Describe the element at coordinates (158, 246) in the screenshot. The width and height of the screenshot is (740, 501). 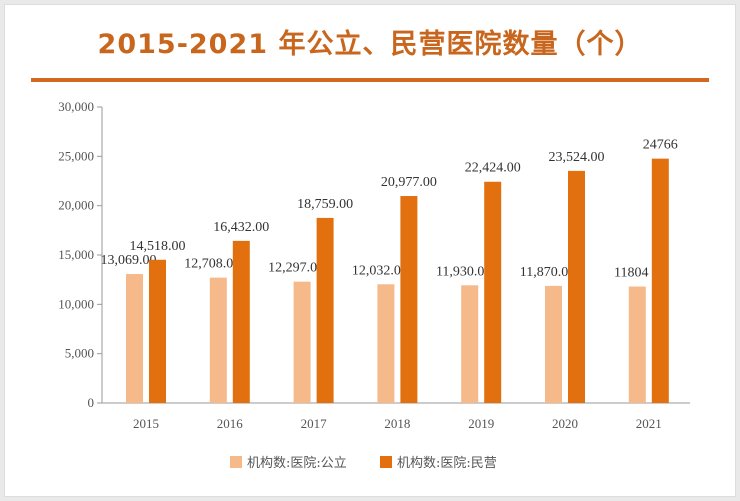
I see `data-label: 14,518.00` at that location.